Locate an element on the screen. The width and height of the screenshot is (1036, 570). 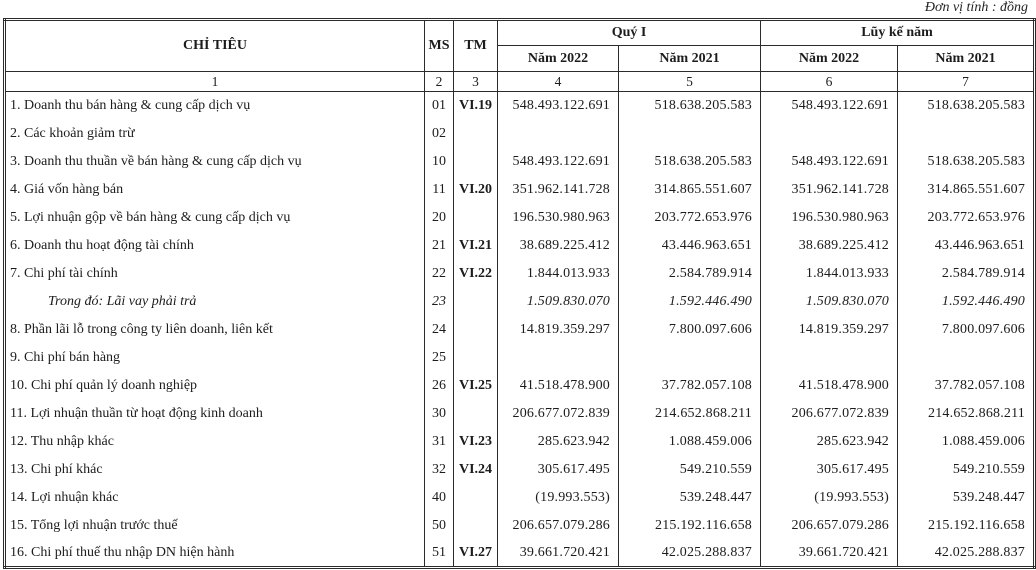
value-luyke-2022: 39.661.720.421 is located at coordinates (829, 553).